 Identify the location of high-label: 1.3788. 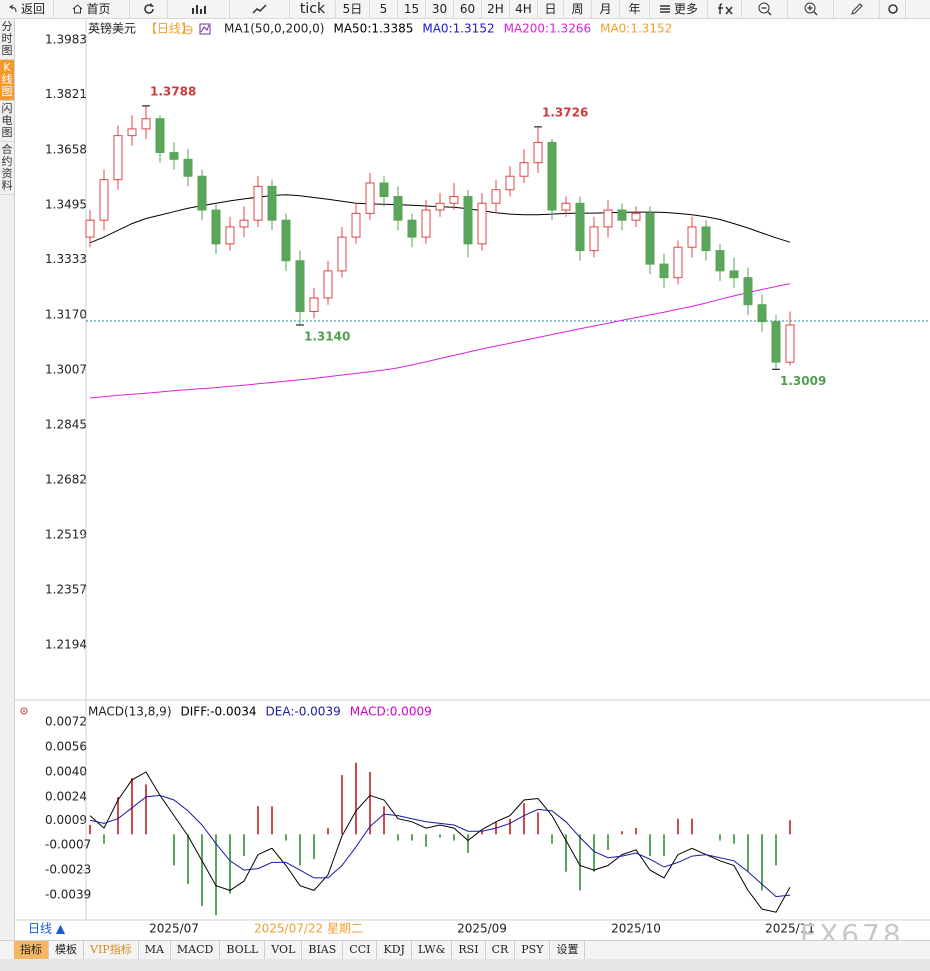
(173, 91).